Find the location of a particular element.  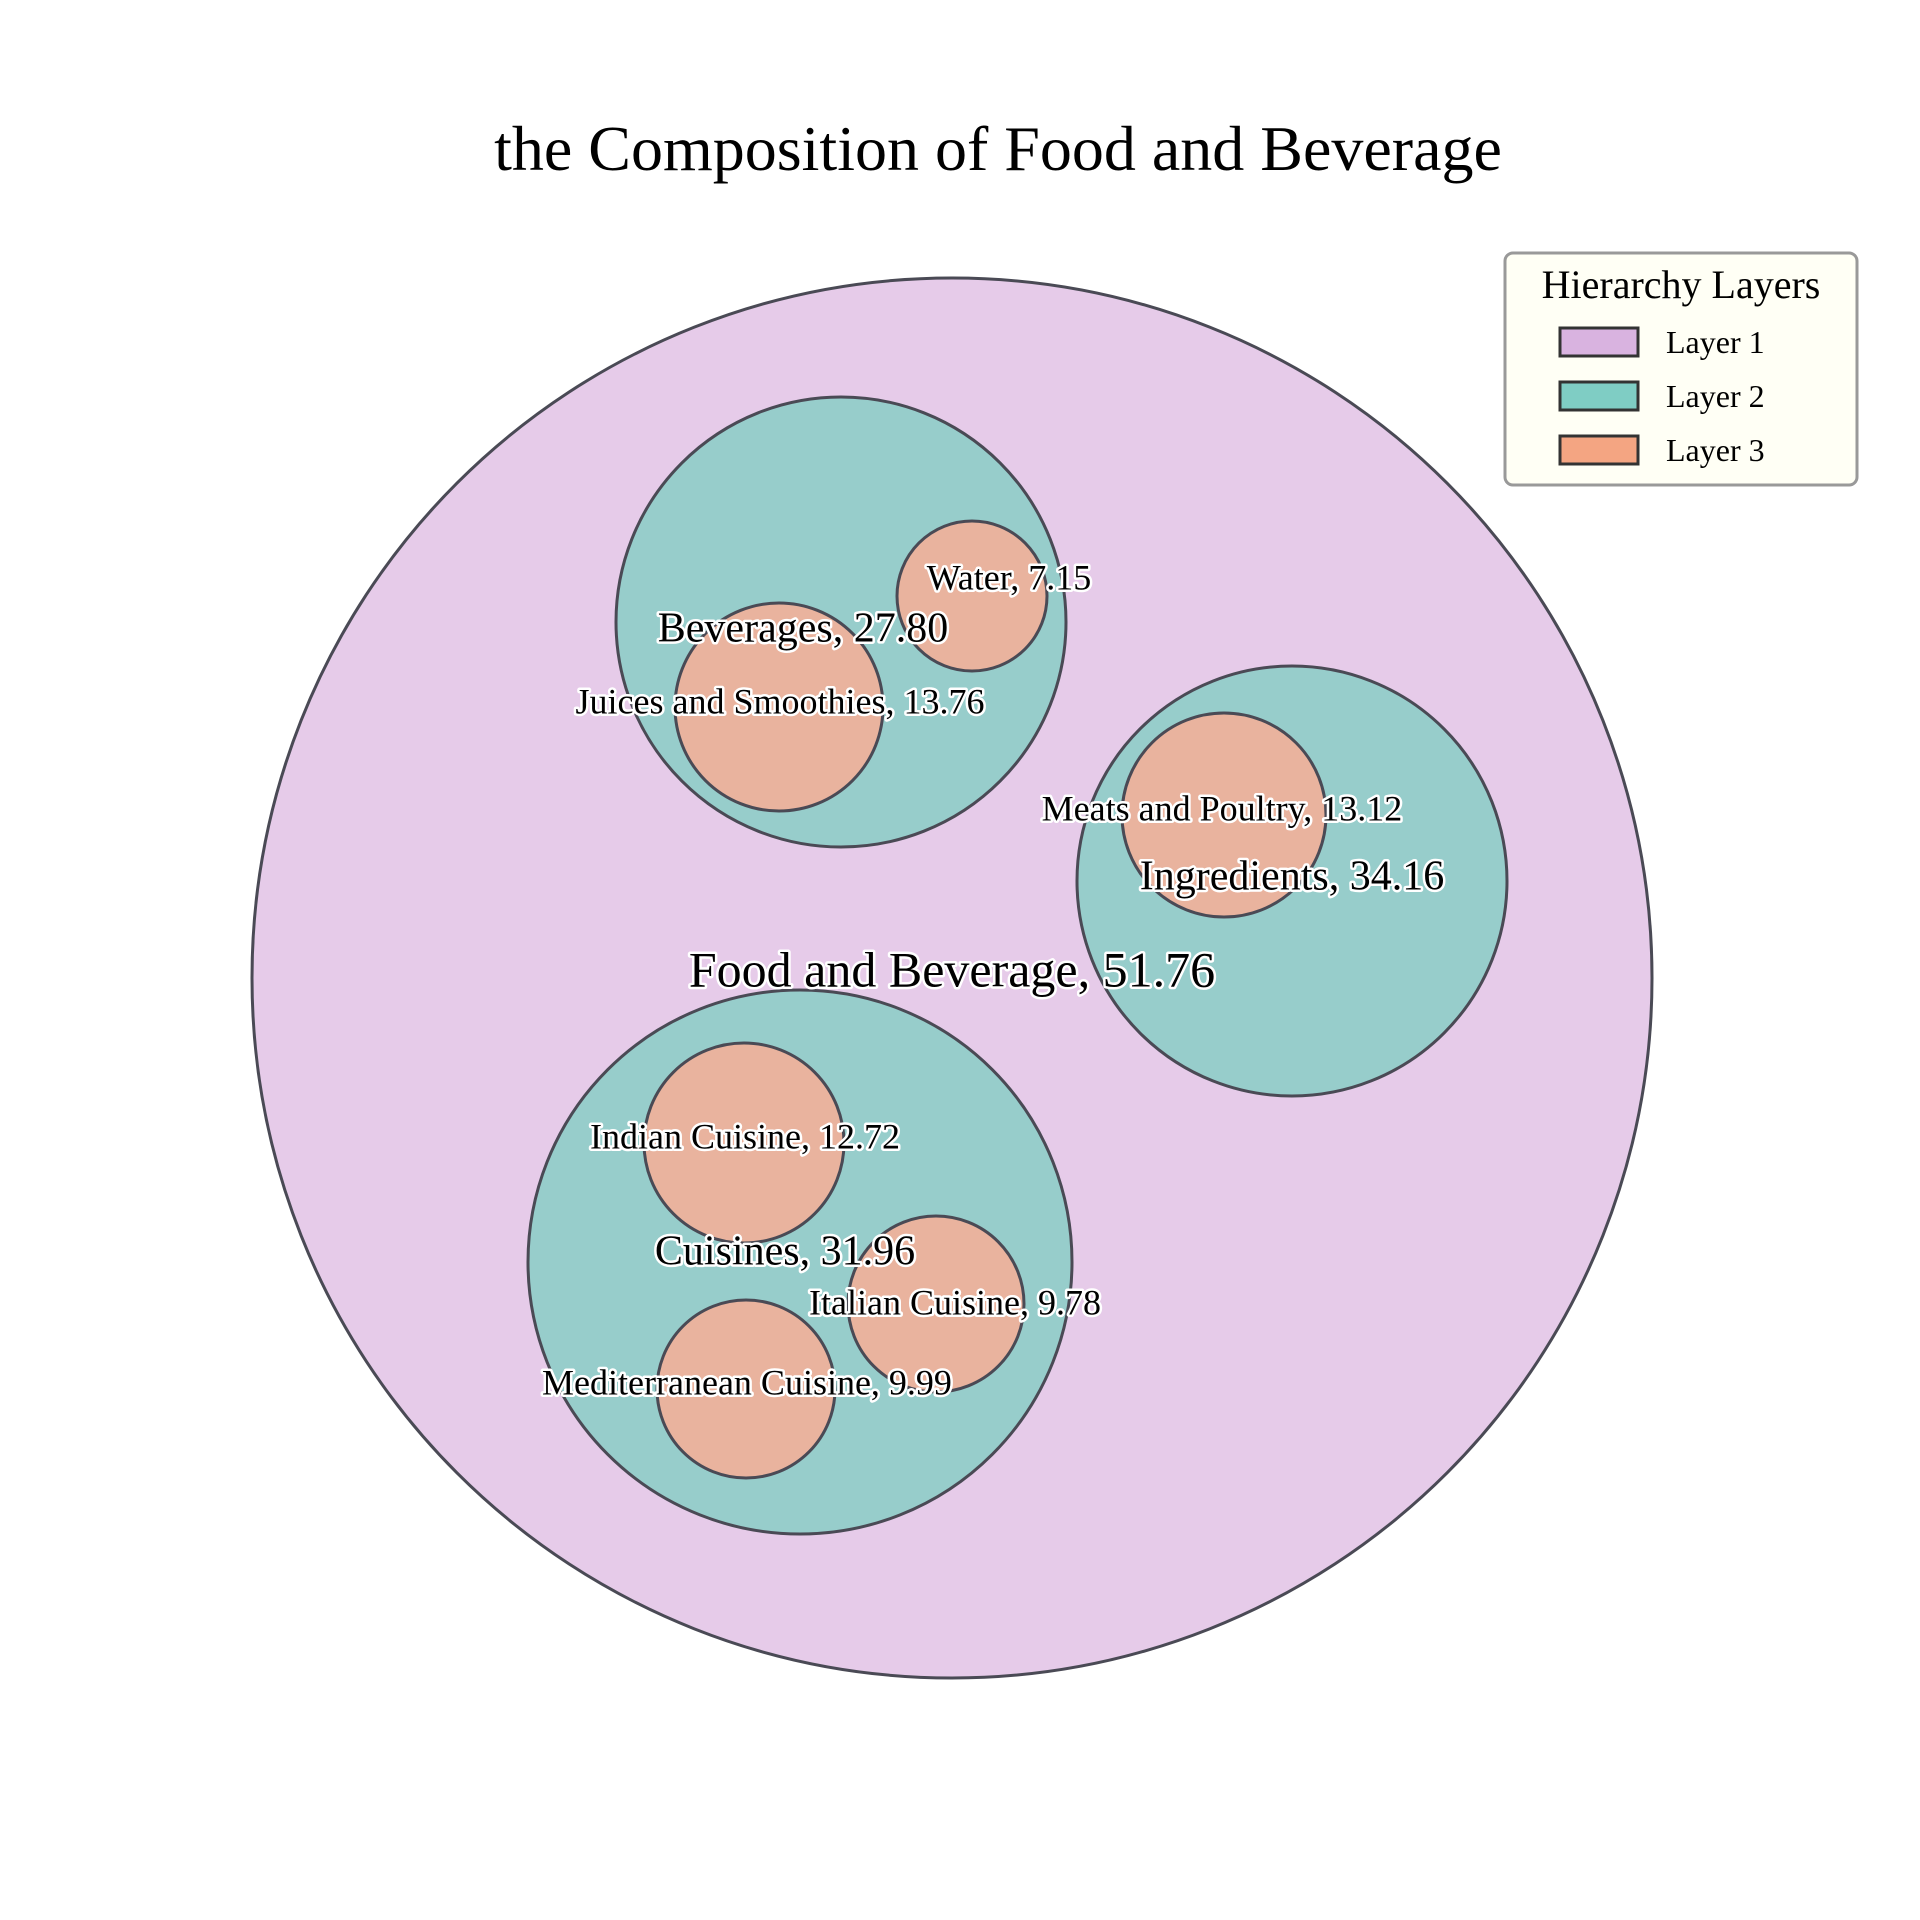

label-meats-and-poultry: Meats and Poultry, 13.12 is located at coordinates (1222, 808).